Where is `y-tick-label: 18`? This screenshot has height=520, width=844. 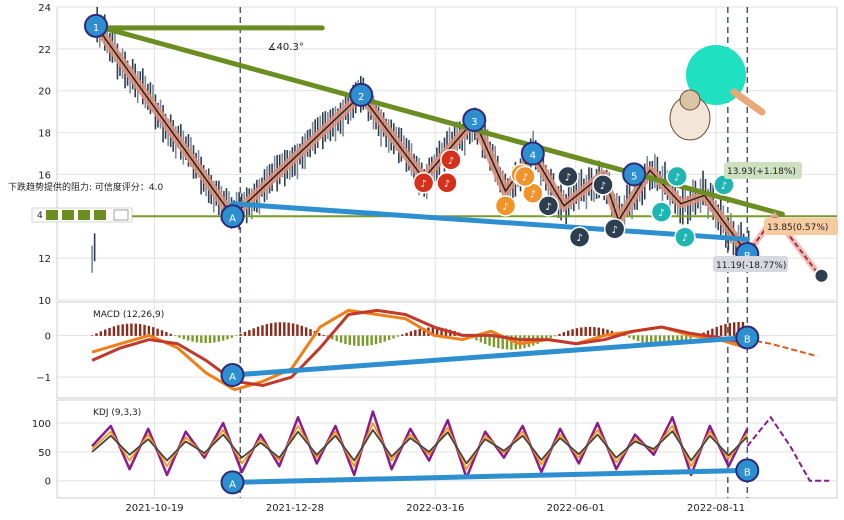
y-tick-label: 18 is located at coordinates (44, 134).